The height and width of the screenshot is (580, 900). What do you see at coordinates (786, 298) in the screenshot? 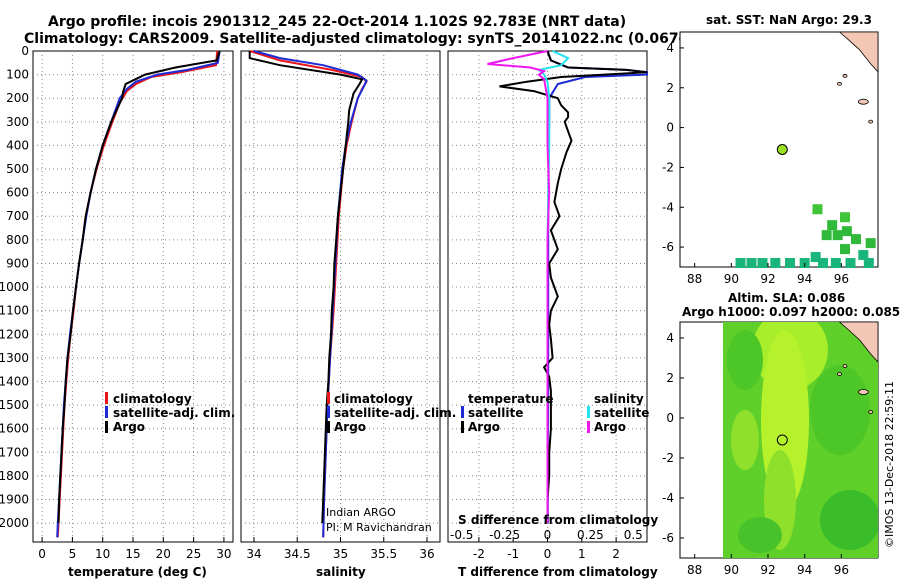
I see `sla-map-title: Altim. SLA: 0.086` at bounding box center [786, 298].